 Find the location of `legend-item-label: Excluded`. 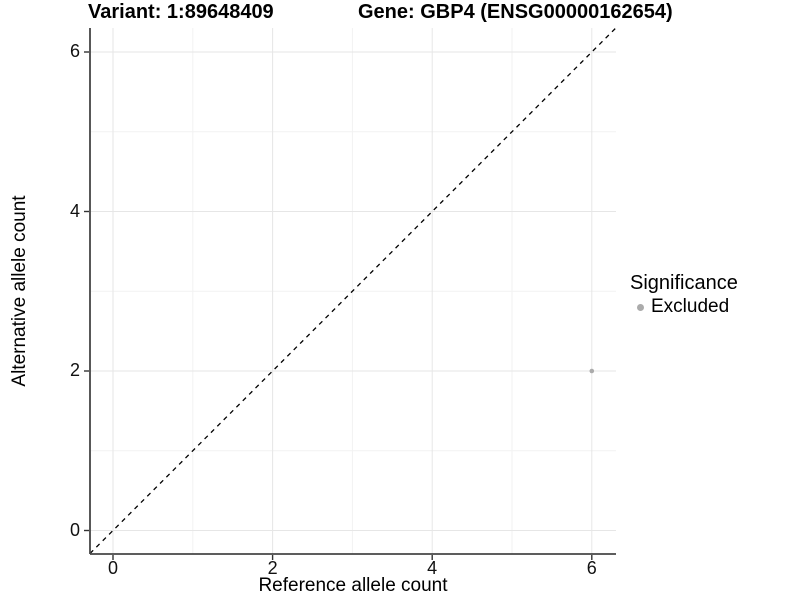

legend-item-label: Excluded is located at coordinates (690, 306).